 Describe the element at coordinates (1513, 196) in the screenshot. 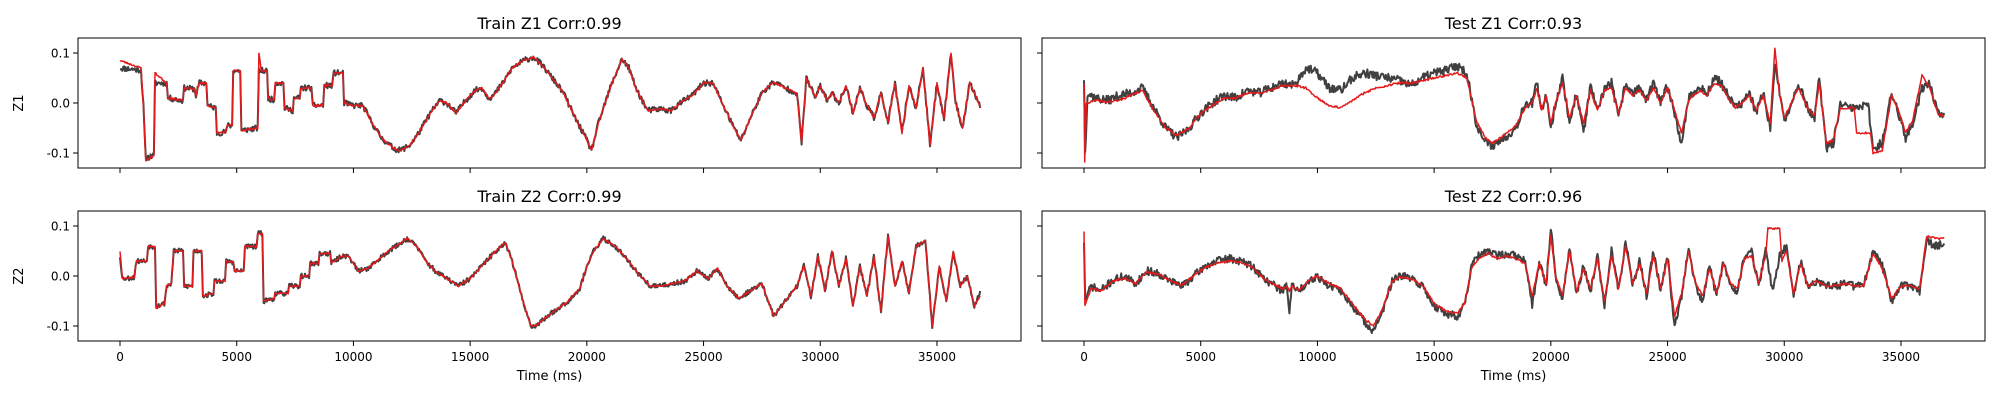

I see `panel-title: Test Z2 Corr:0.96` at that location.